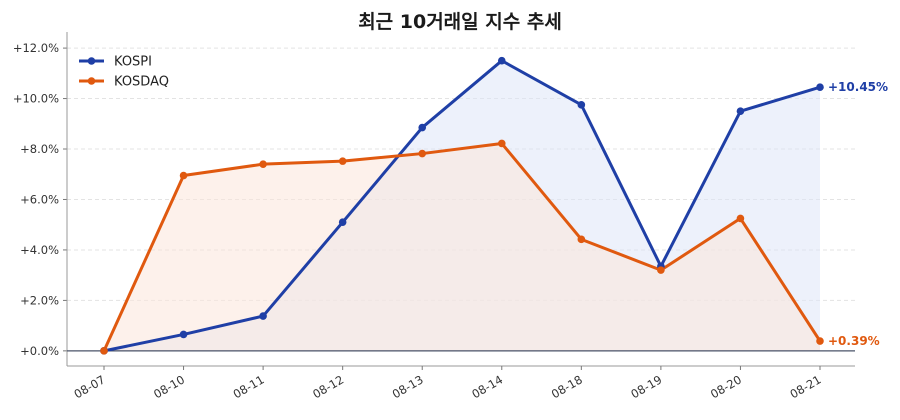 This screenshot has width=900, height=420. Describe the element at coordinates (726, 386) in the screenshot. I see `x-tick-label: 08-20` at that location.